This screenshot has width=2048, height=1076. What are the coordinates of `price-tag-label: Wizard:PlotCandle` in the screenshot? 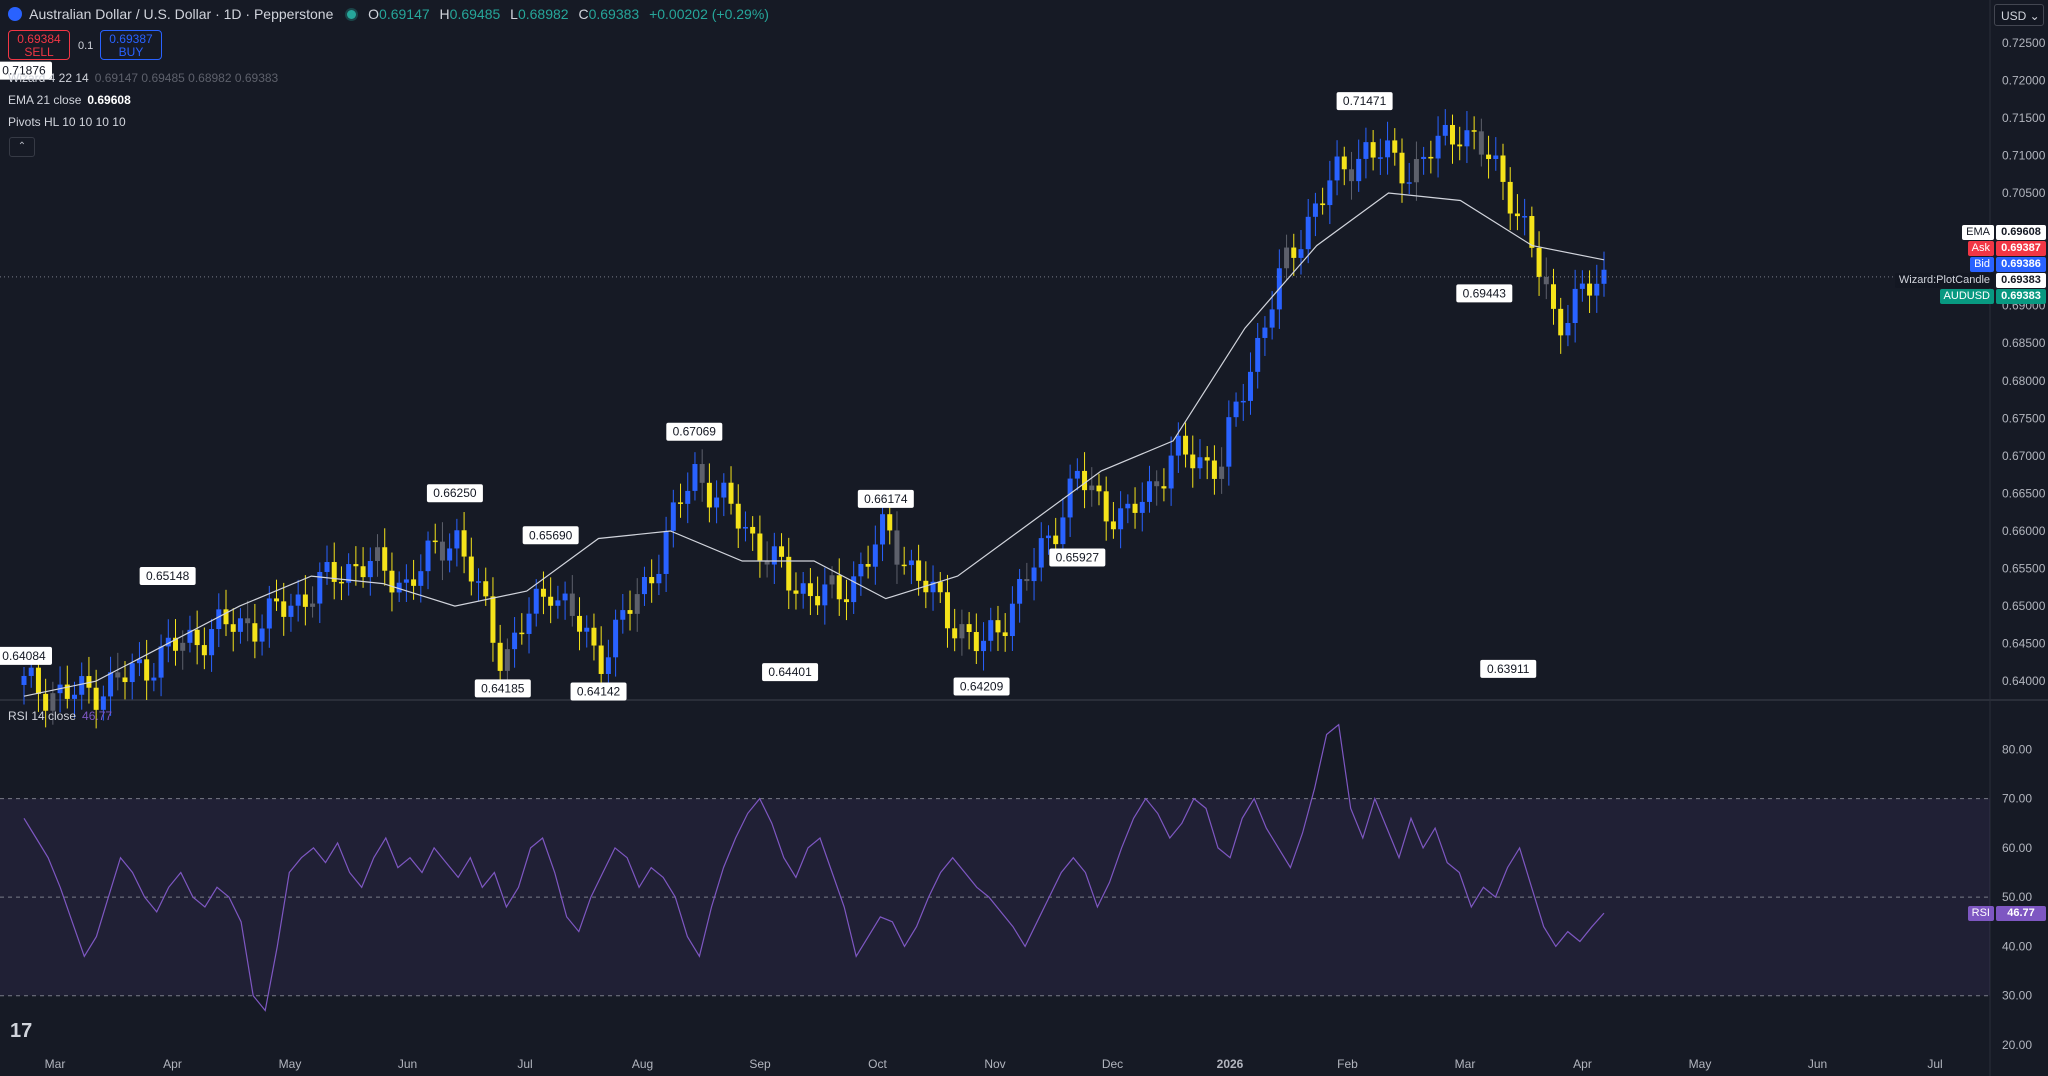 It's located at (1944, 280).